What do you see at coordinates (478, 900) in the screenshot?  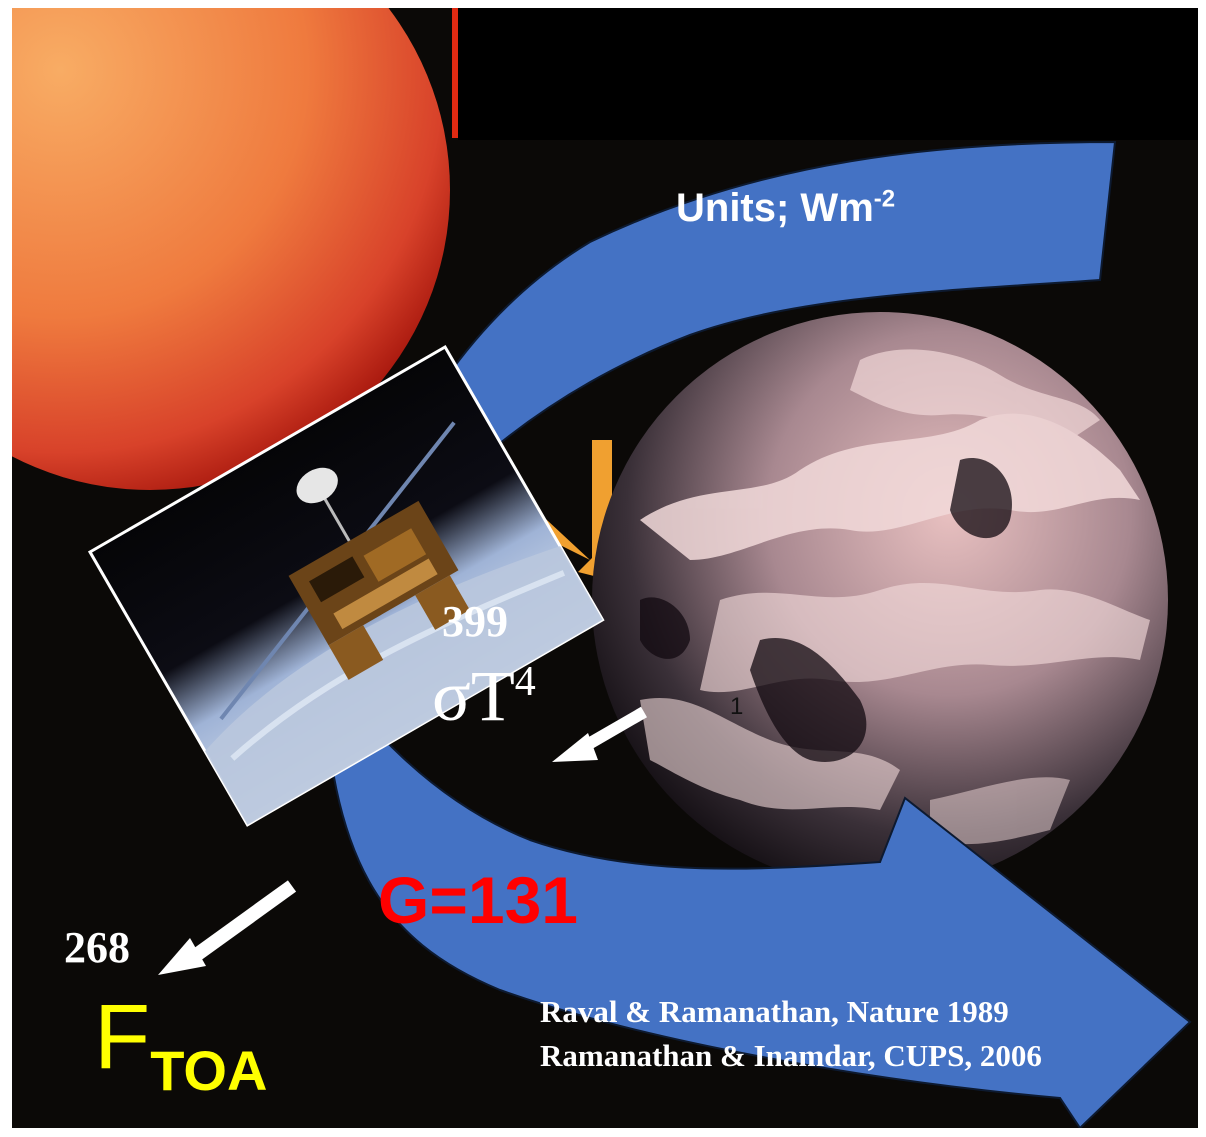 I see `greenhouse-label: G=131` at bounding box center [478, 900].